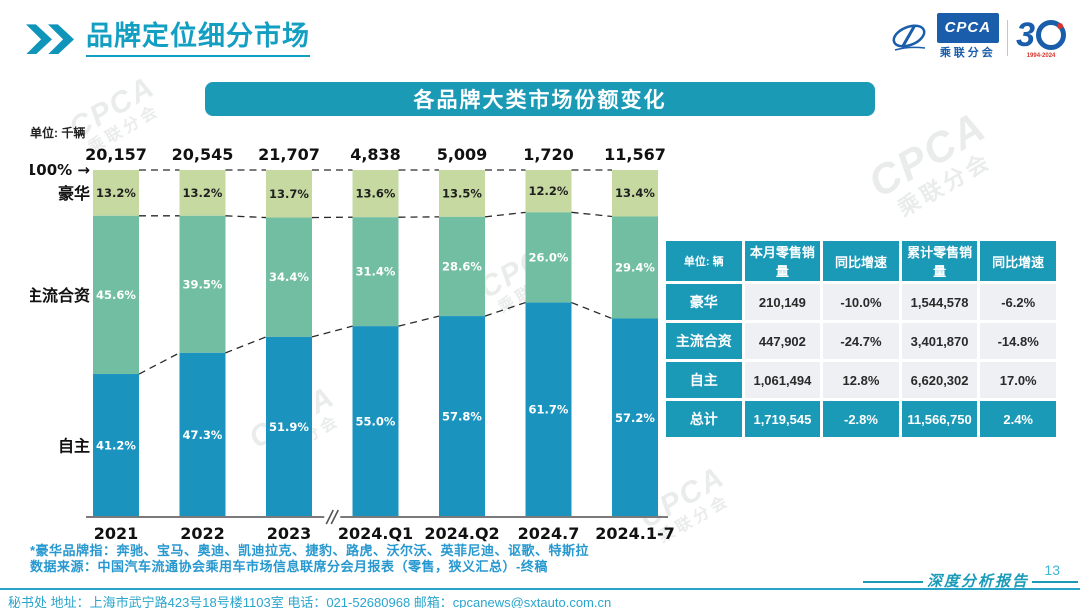 This screenshot has height=608, width=1080. I want to click on segment-value-label: 13.5%, so click(462, 193).